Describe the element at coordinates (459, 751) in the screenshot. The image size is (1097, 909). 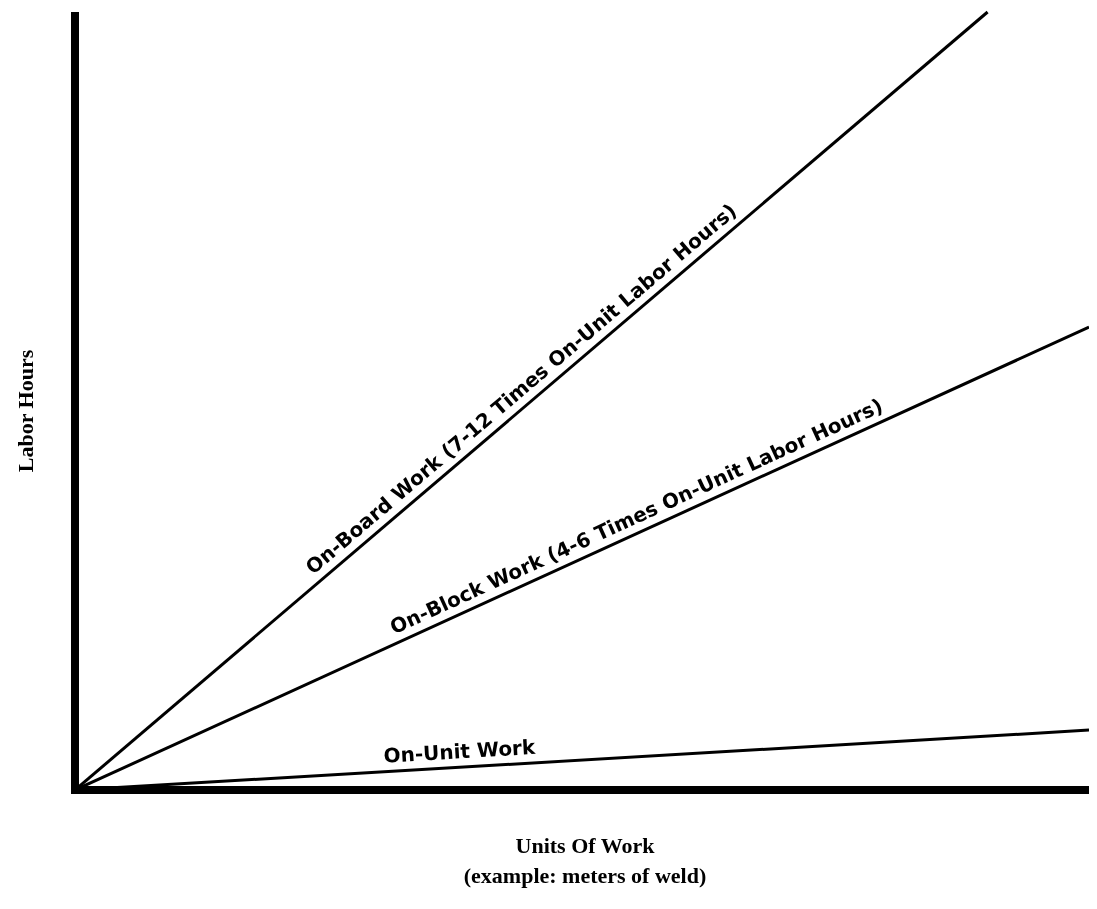
I see `series-label: On-Unit Work` at that location.